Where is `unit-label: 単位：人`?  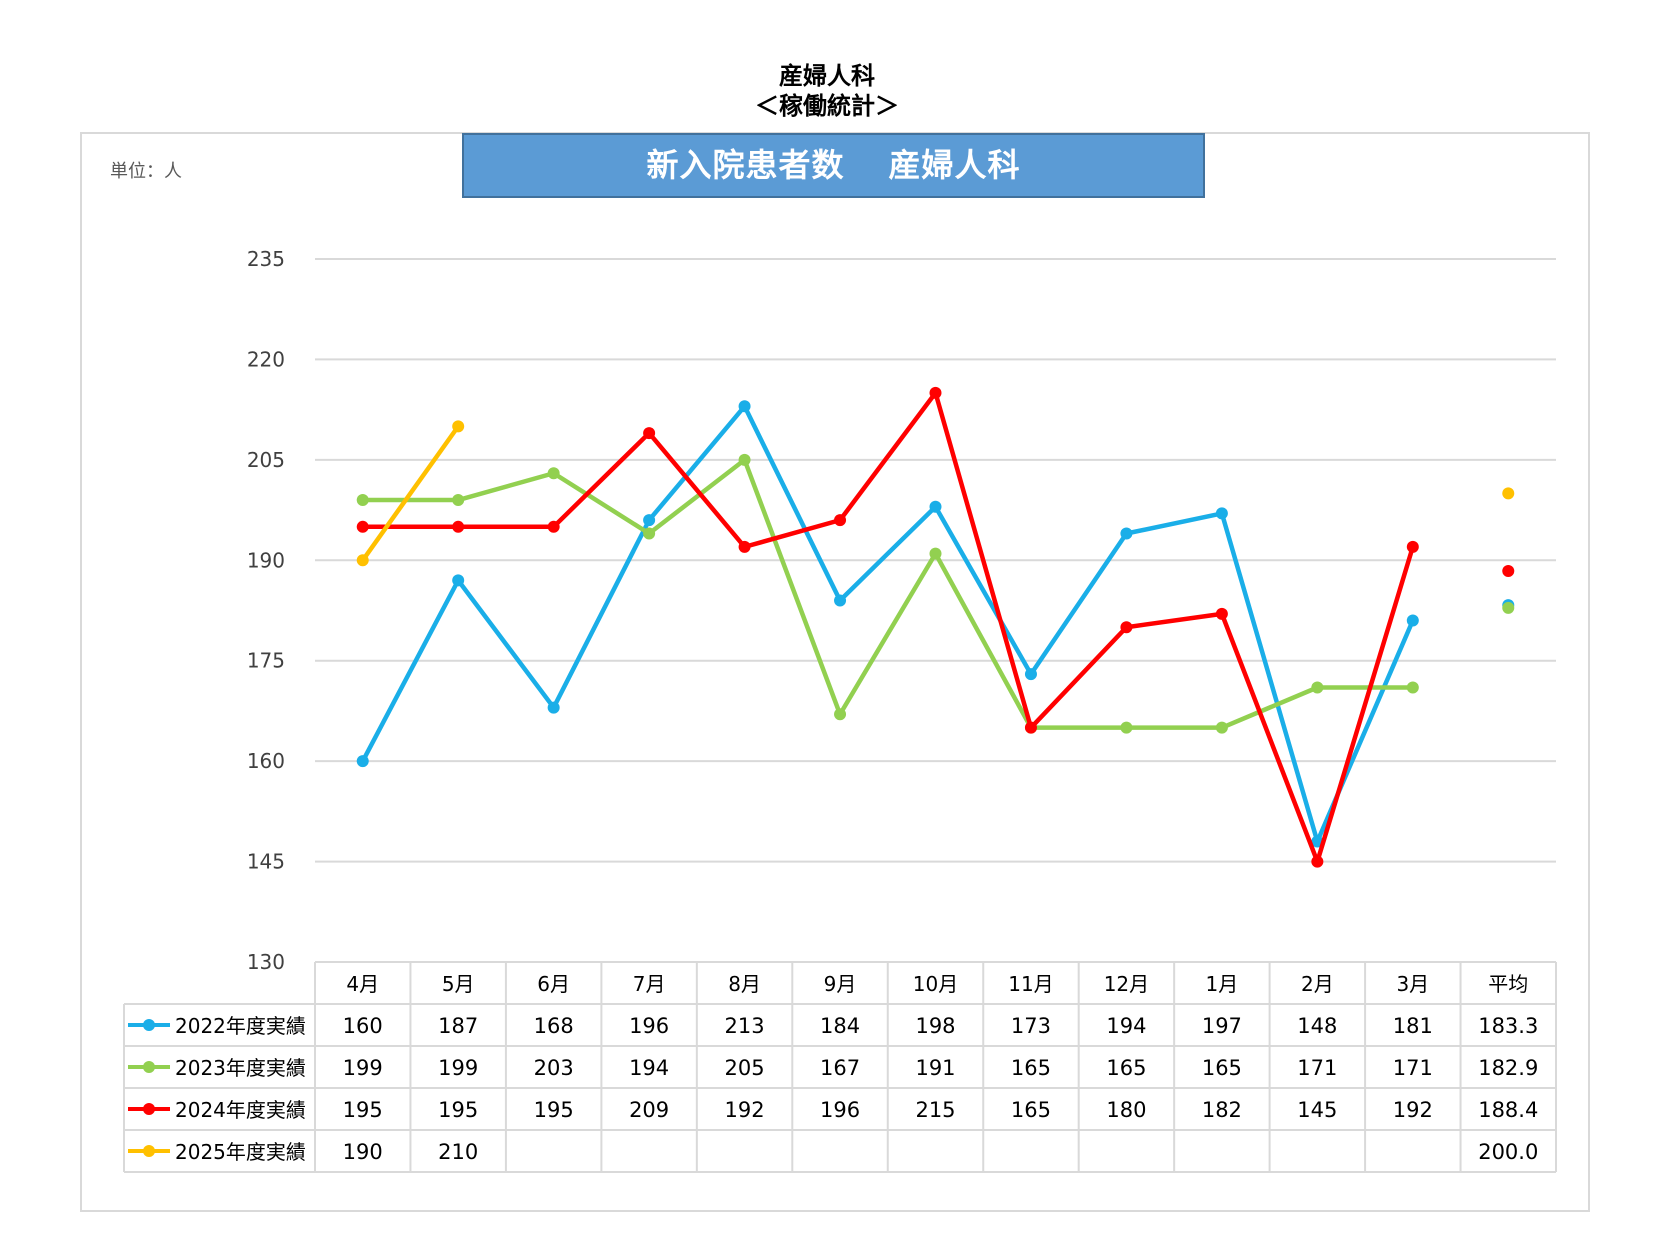 unit-label: 単位：人 is located at coordinates (146, 171).